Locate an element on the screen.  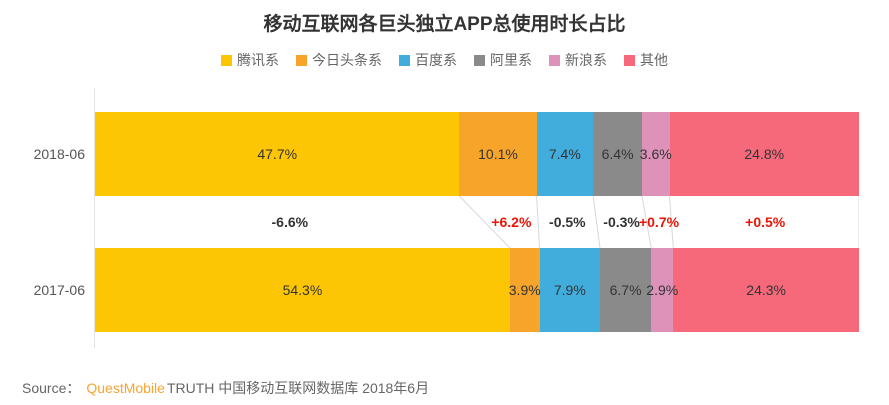
segment-2017-06-新浪系: 2.9% is located at coordinates (662, 290).